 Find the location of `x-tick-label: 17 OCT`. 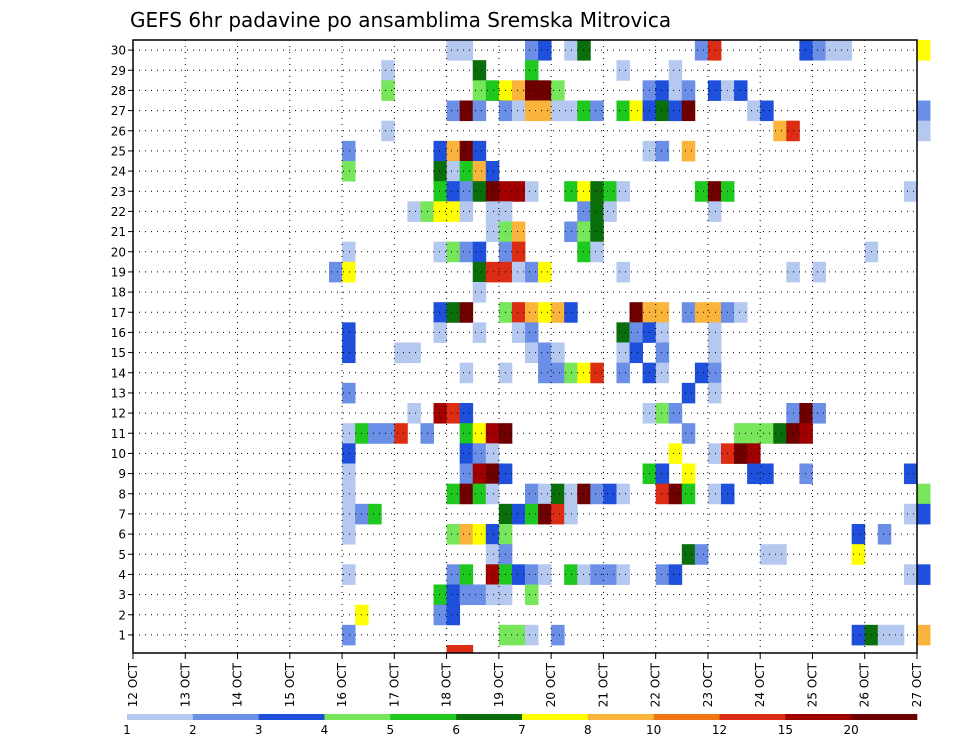

x-tick-label: 17 OCT is located at coordinates (394, 684).